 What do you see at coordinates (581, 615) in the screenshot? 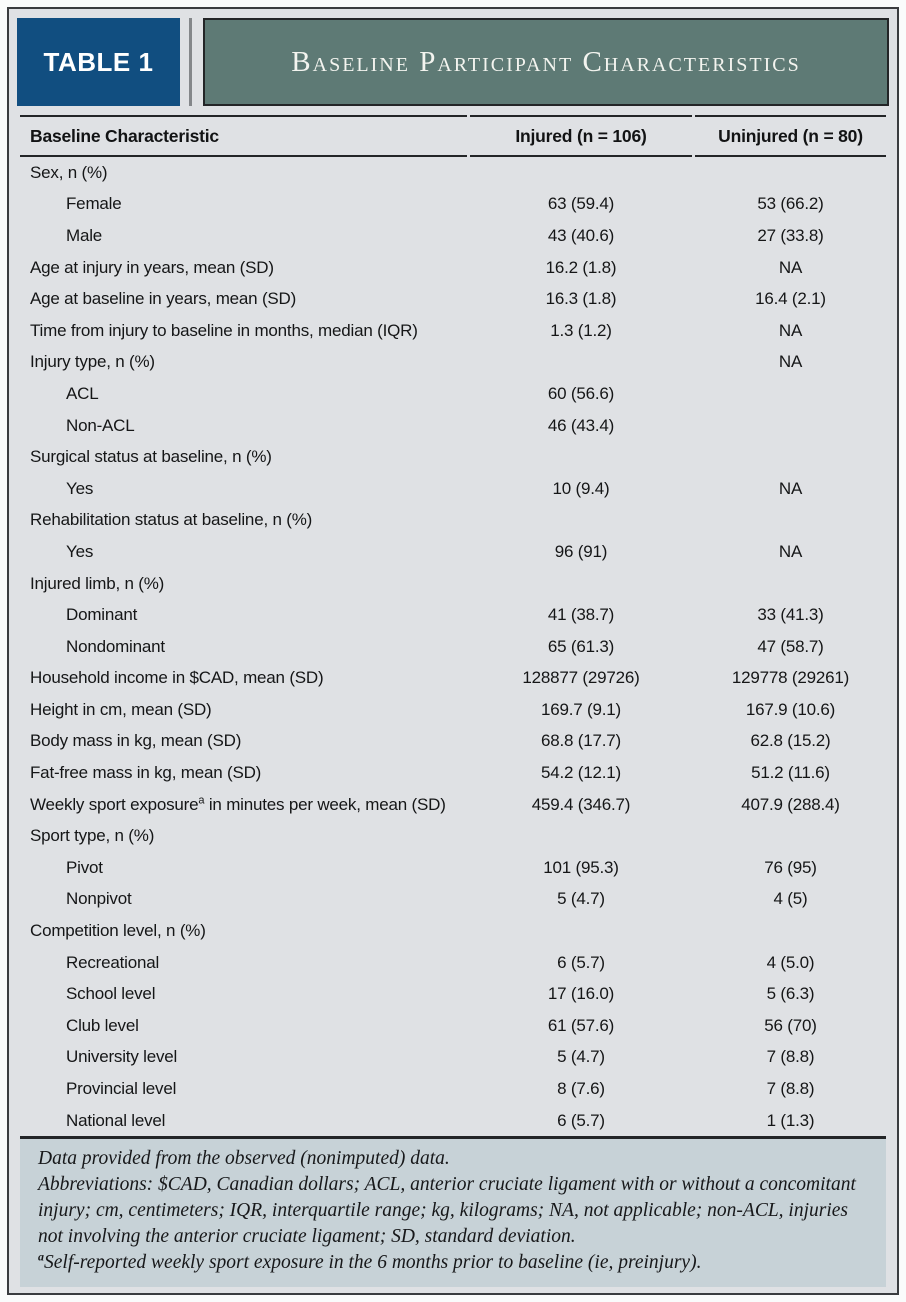
I see `injured-value: 41 (38.7)` at bounding box center [581, 615].